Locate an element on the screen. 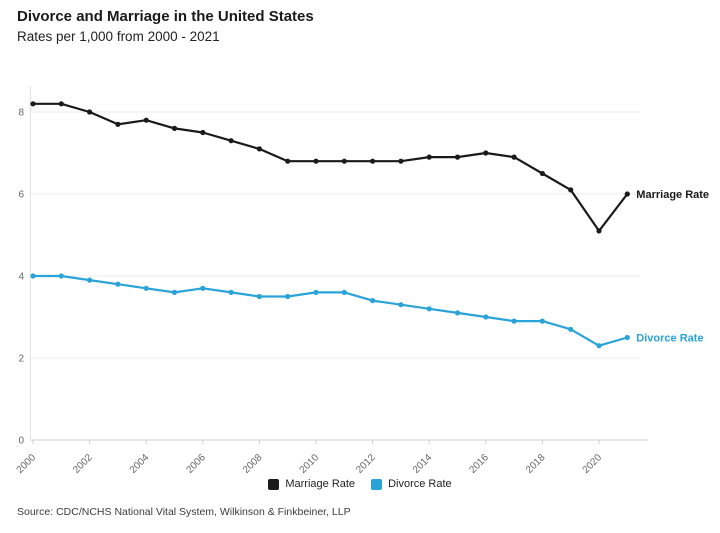 The height and width of the screenshot is (533, 720). y-tick-label: 0 is located at coordinates (21, 441).